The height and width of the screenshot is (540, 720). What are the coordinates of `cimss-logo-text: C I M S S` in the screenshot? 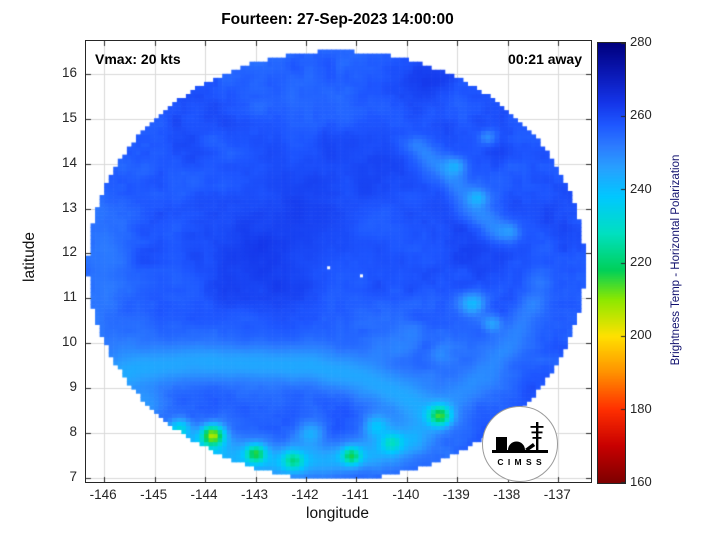 It's located at (520, 462).